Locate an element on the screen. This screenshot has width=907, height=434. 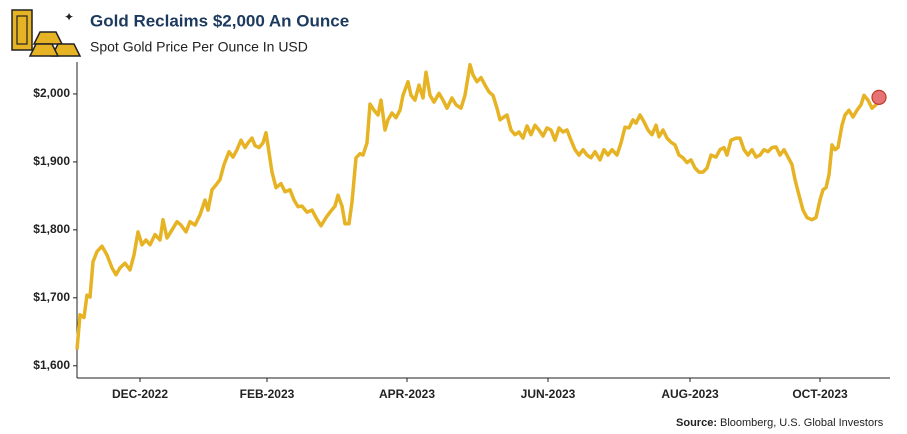
x-tick-label: FEB-2023 is located at coordinates (267, 394).